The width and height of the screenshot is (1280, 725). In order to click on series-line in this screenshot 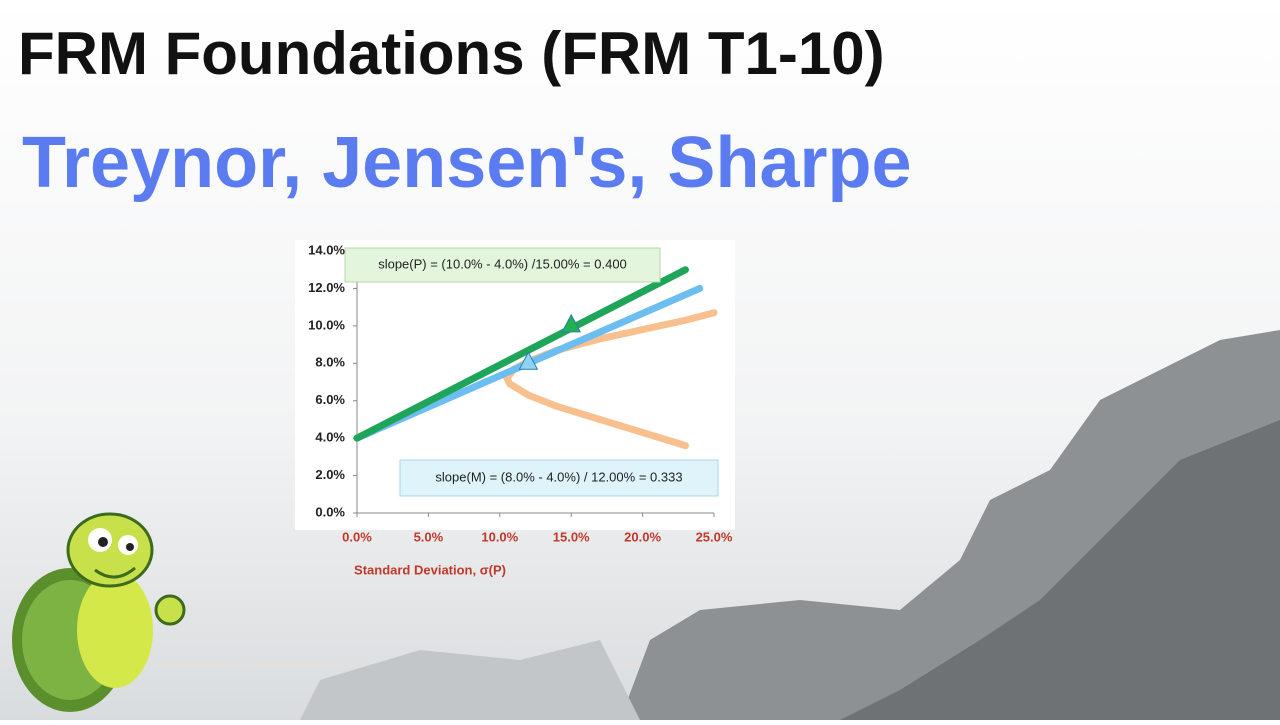, I will do `click(521, 354)`.